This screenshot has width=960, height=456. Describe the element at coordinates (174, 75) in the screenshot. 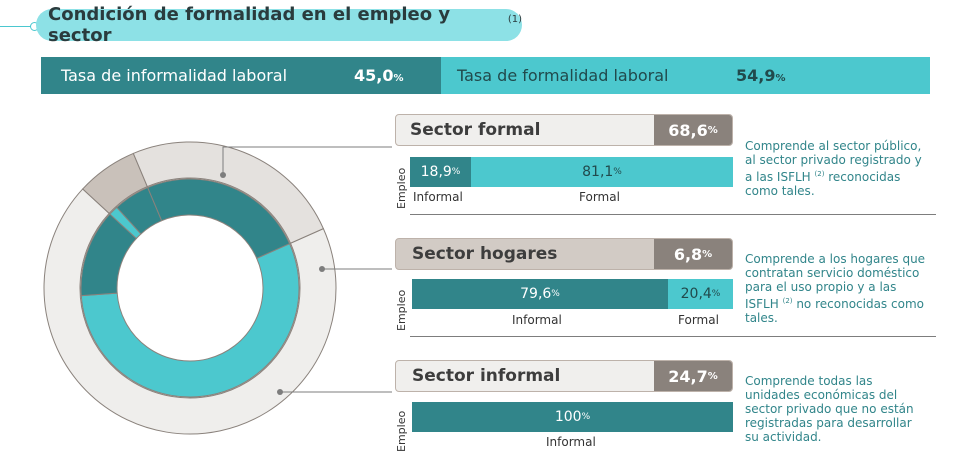

I see `informality-rate-label: Tasa de informalidad laboral` at that location.